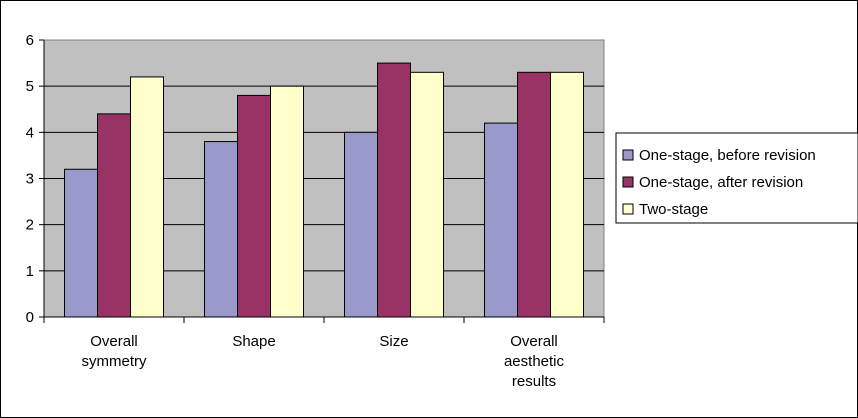 This screenshot has width=858, height=418. What do you see at coordinates (534, 361) in the screenshot?
I see `x-tick-label: aesthetic` at bounding box center [534, 361].